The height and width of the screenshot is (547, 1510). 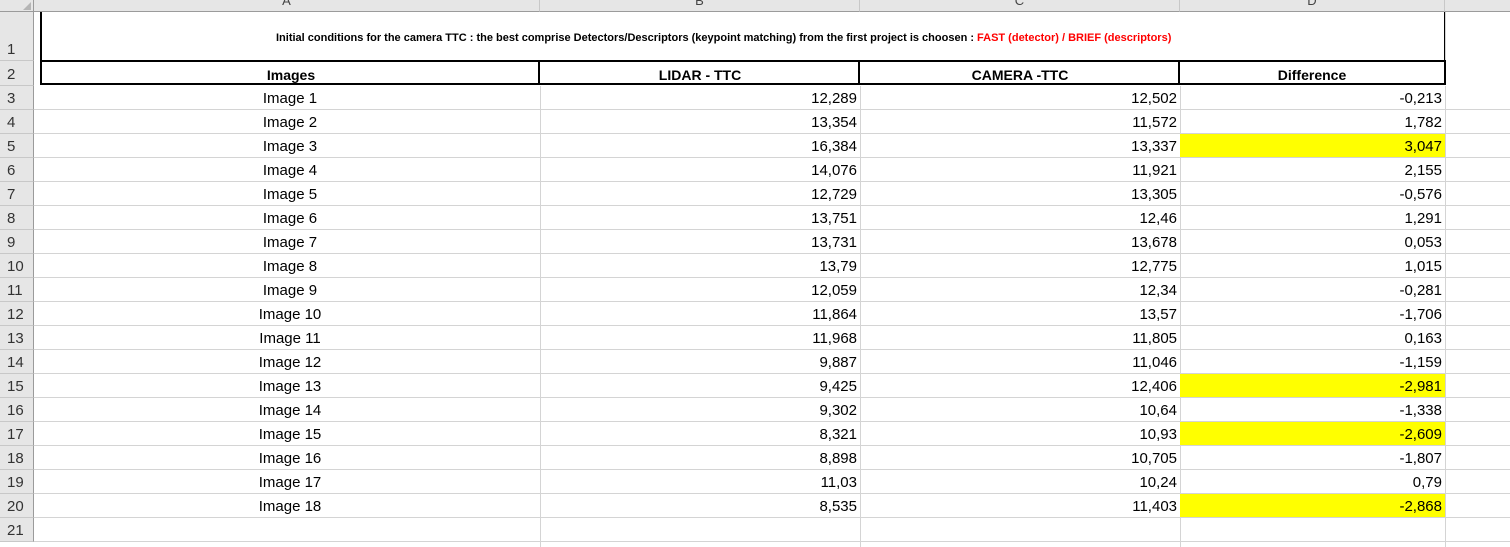 I want to click on row-header: 6, so click(x=17, y=170).